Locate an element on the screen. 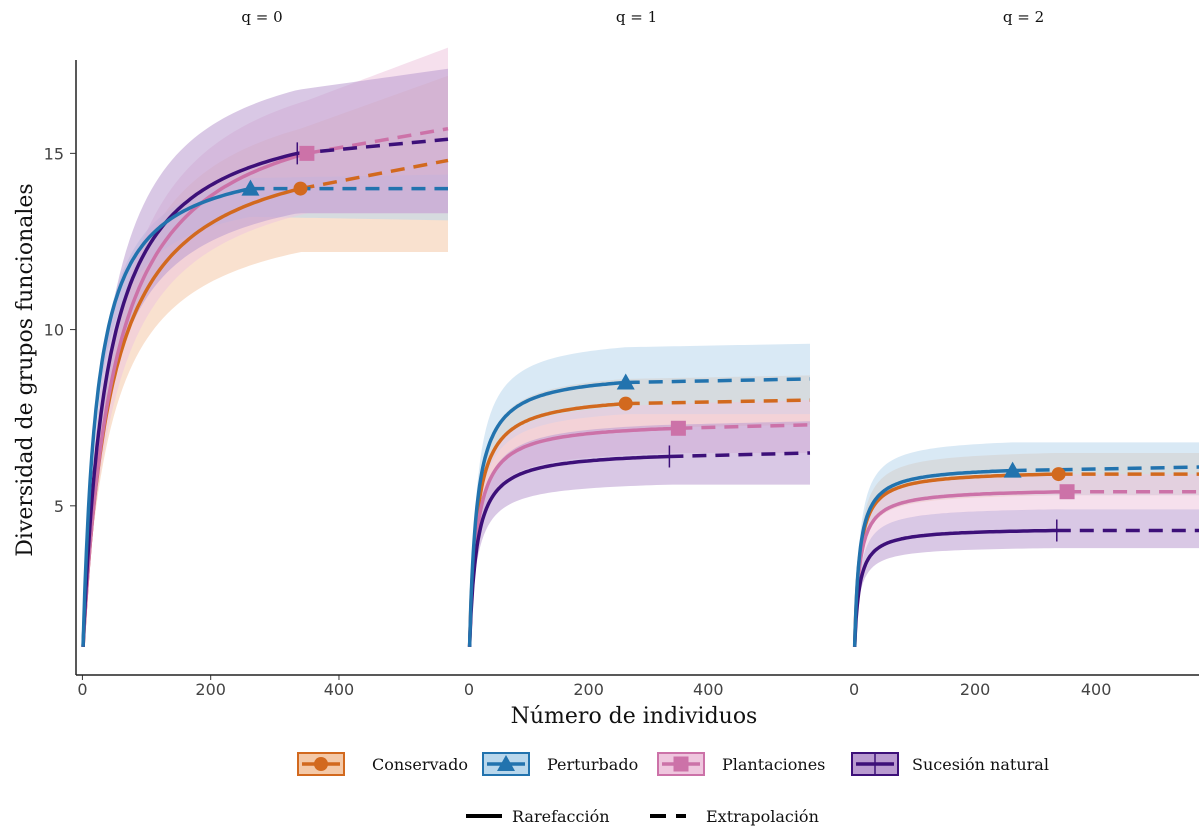 Image resolution: width=1199 pixels, height=835 pixels. legend-item-conservado: Conservado is located at coordinates (382, 764).